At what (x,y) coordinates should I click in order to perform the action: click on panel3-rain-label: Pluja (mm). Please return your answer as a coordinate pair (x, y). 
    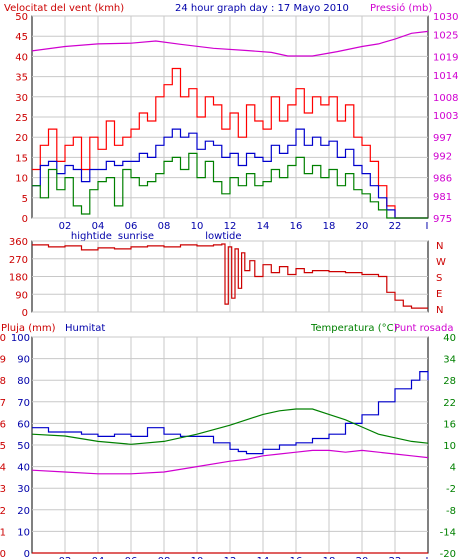
    Looking at the image, I should click on (28, 328).